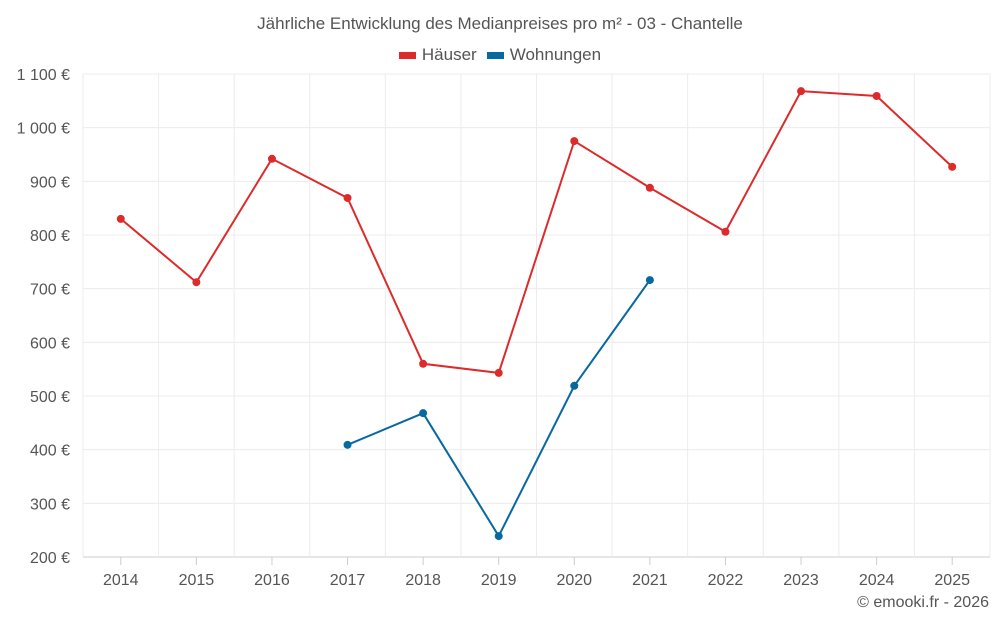 This screenshot has width=1000, height=625. Describe the element at coordinates (923, 602) in the screenshot. I see `credit: © emooki.fr - 2026` at that location.